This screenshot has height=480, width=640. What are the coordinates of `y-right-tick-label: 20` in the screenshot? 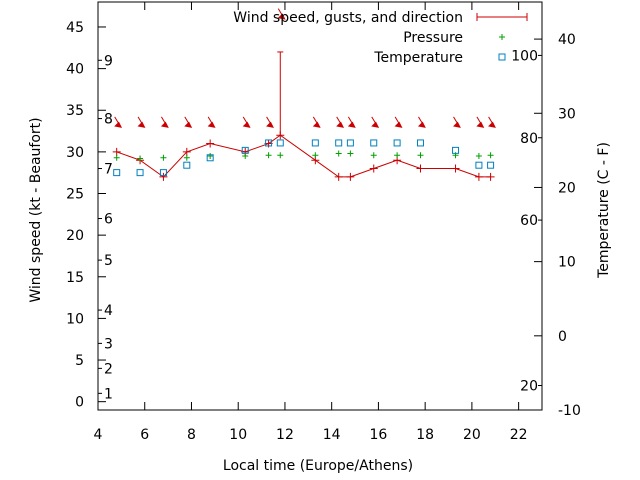 It's located at (567, 188).